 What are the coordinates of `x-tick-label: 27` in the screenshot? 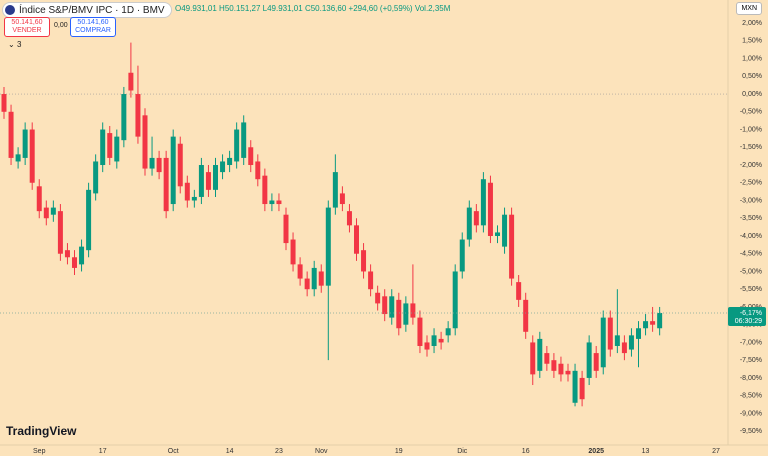 It's located at (716, 451).